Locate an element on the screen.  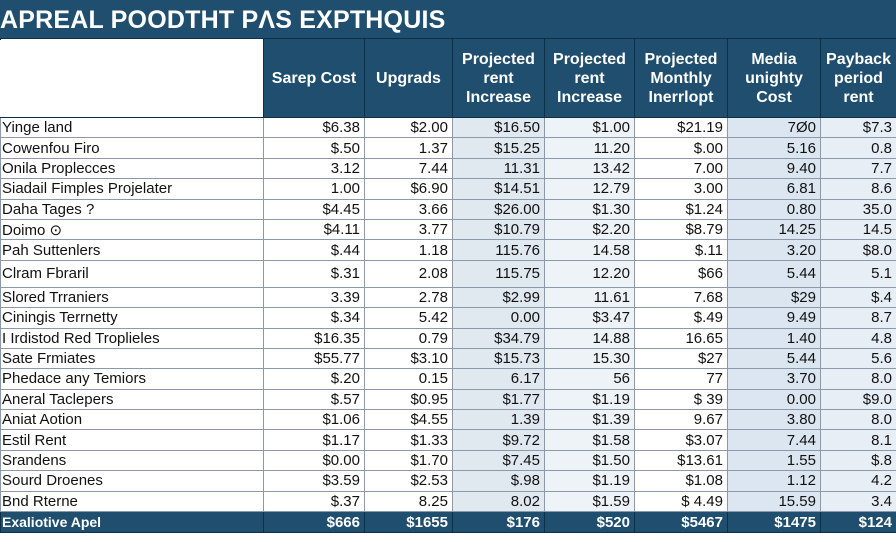
table-cell: $13.61 is located at coordinates (681, 460).